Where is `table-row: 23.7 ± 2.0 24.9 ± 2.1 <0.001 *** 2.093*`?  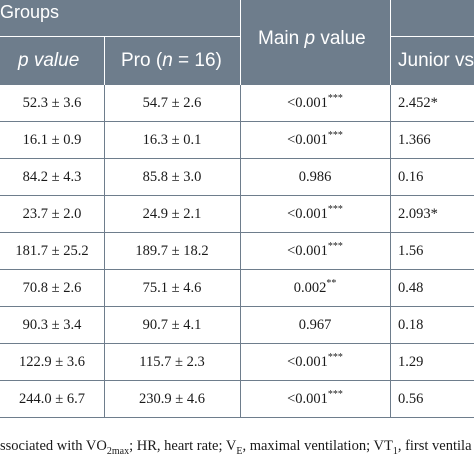 table-row: 23.7 ± 2.0 24.9 ± 2.1 <0.001 *** 2.093* is located at coordinates (237, 214).